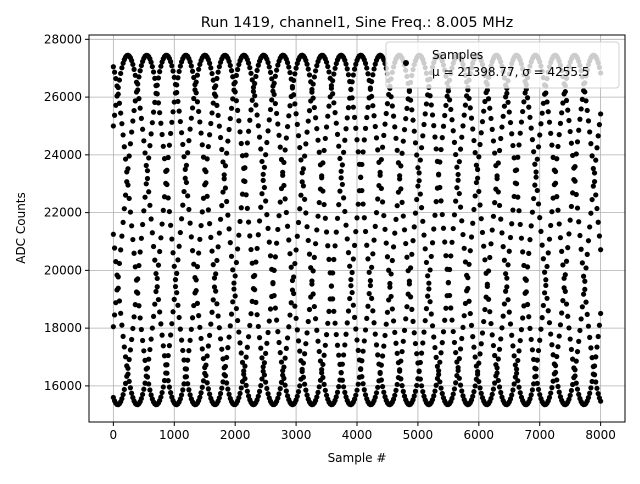  I want to click on y-ticks: 16000 18000 20000 22000 24000 26000 28000, so click(66, 212).